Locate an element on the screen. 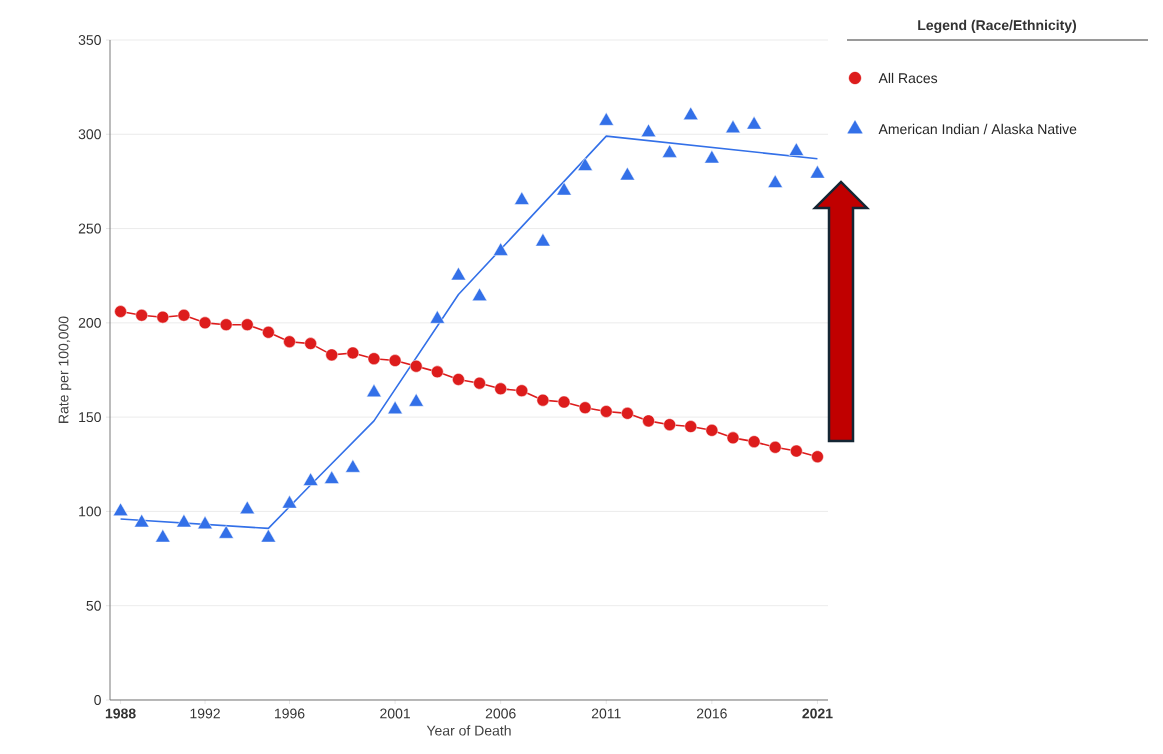  x-tick-label: 2016 is located at coordinates (711, 713).